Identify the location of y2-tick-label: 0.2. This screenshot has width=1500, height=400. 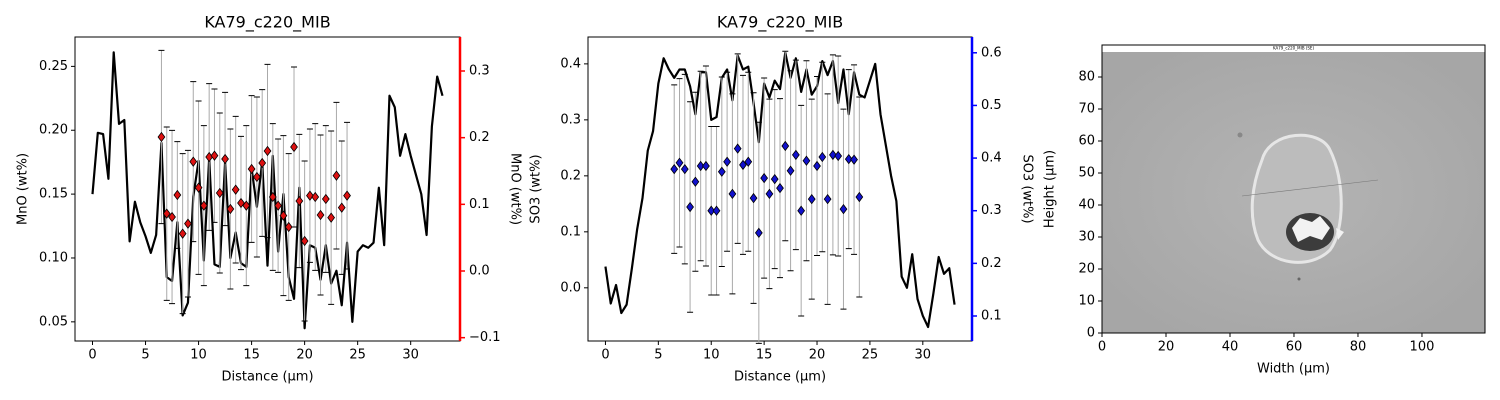
(991, 263).